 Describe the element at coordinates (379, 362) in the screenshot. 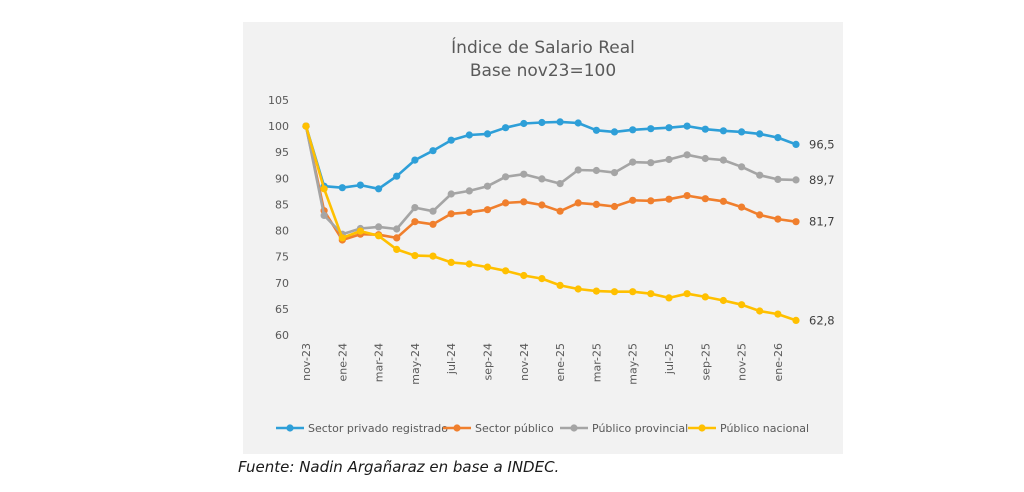

I see `x-tick-label: mar-24` at that location.